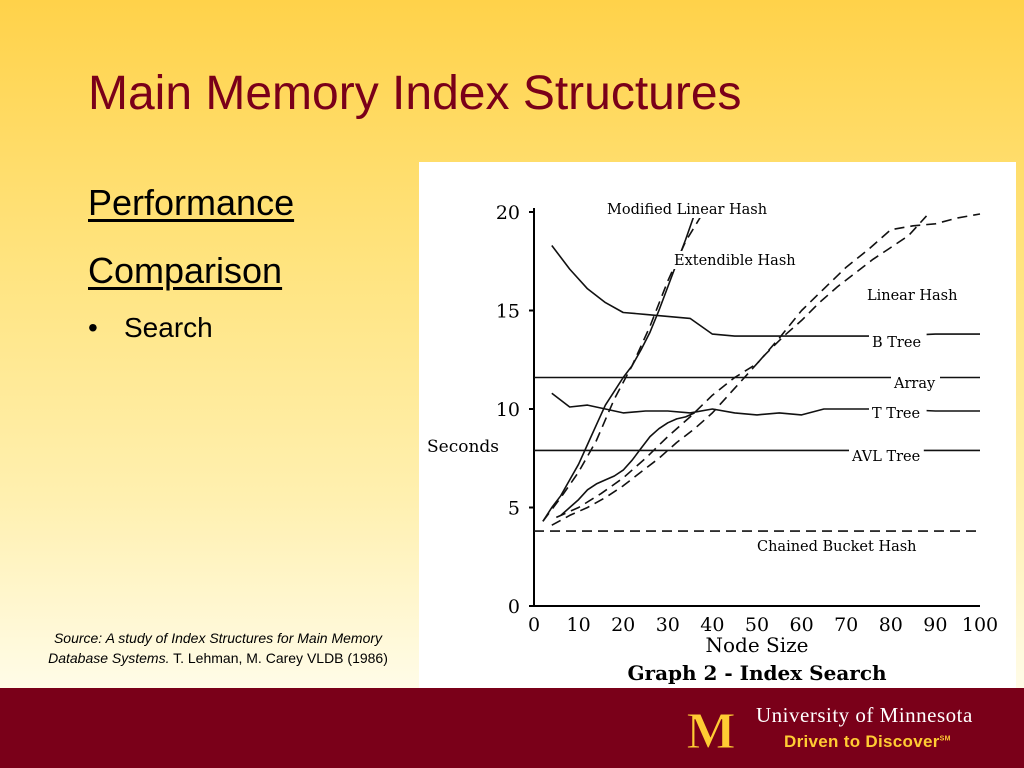  I want to click on bullet-text: Search, so click(168, 327).